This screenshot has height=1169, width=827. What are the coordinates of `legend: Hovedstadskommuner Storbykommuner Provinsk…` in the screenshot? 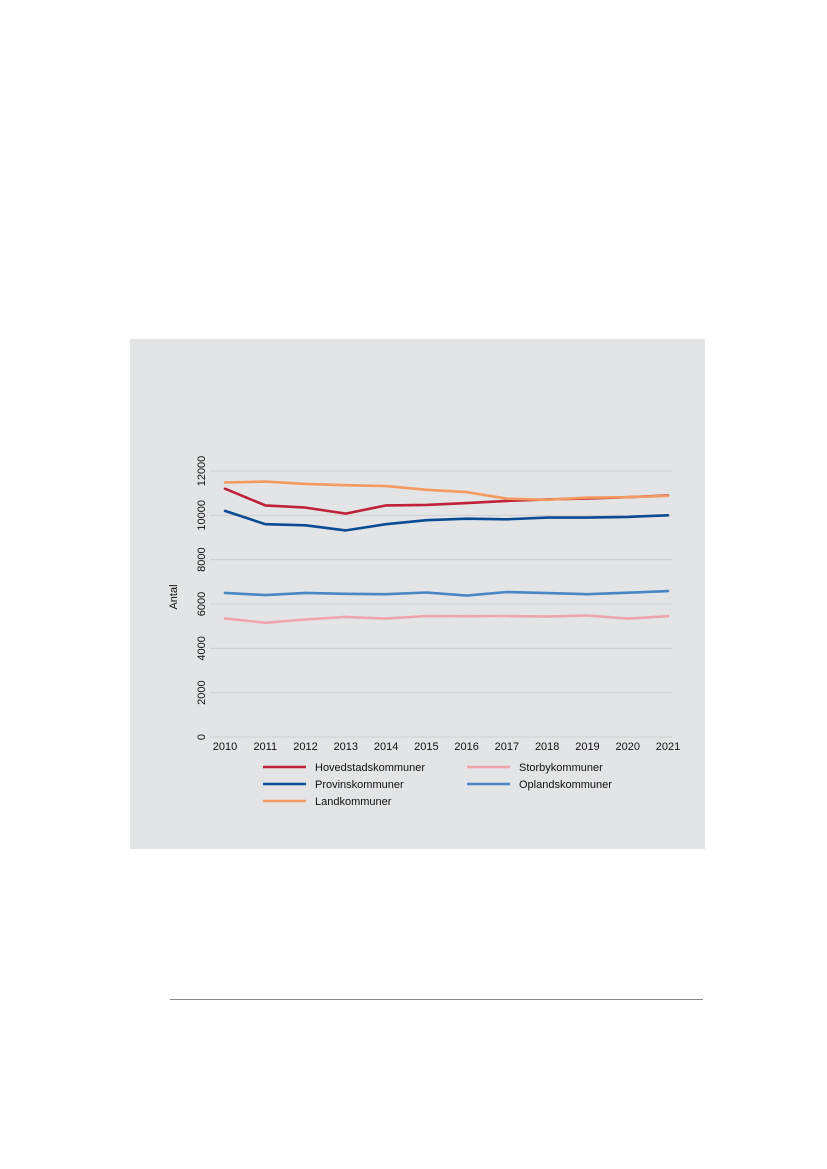 It's located at (437, 785).